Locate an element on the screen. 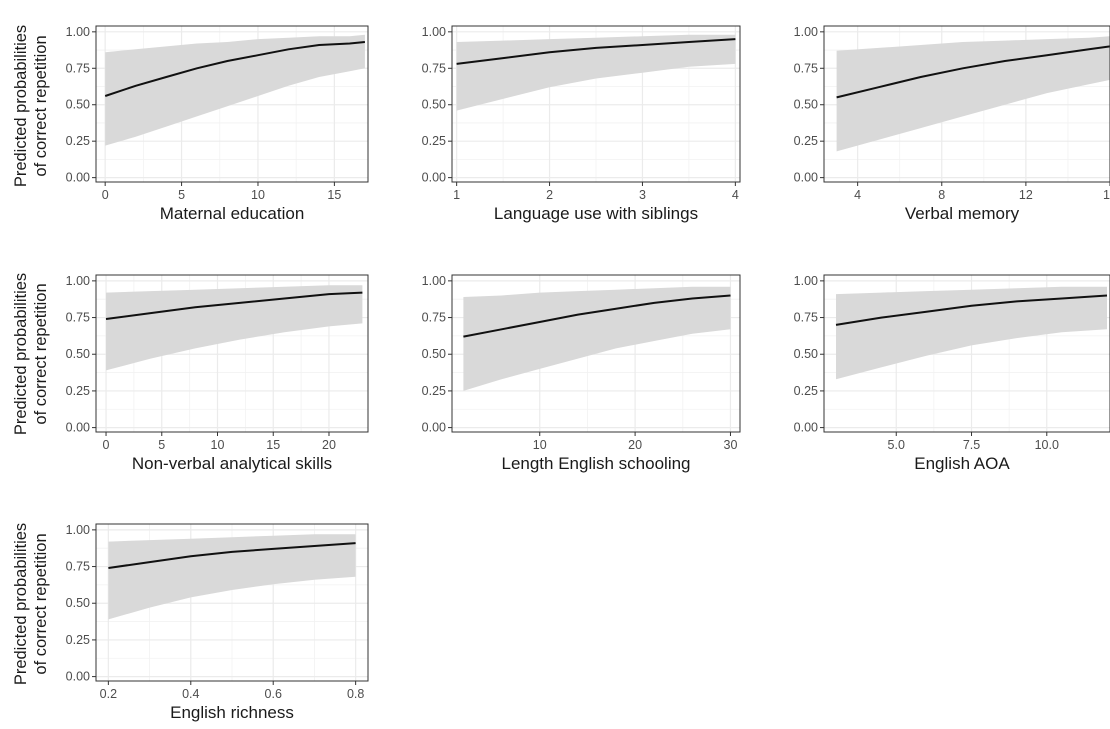 The image size is (1110, 729). x-axis-title: Non-verbal analytical skills is located at coordinates (232, 463).